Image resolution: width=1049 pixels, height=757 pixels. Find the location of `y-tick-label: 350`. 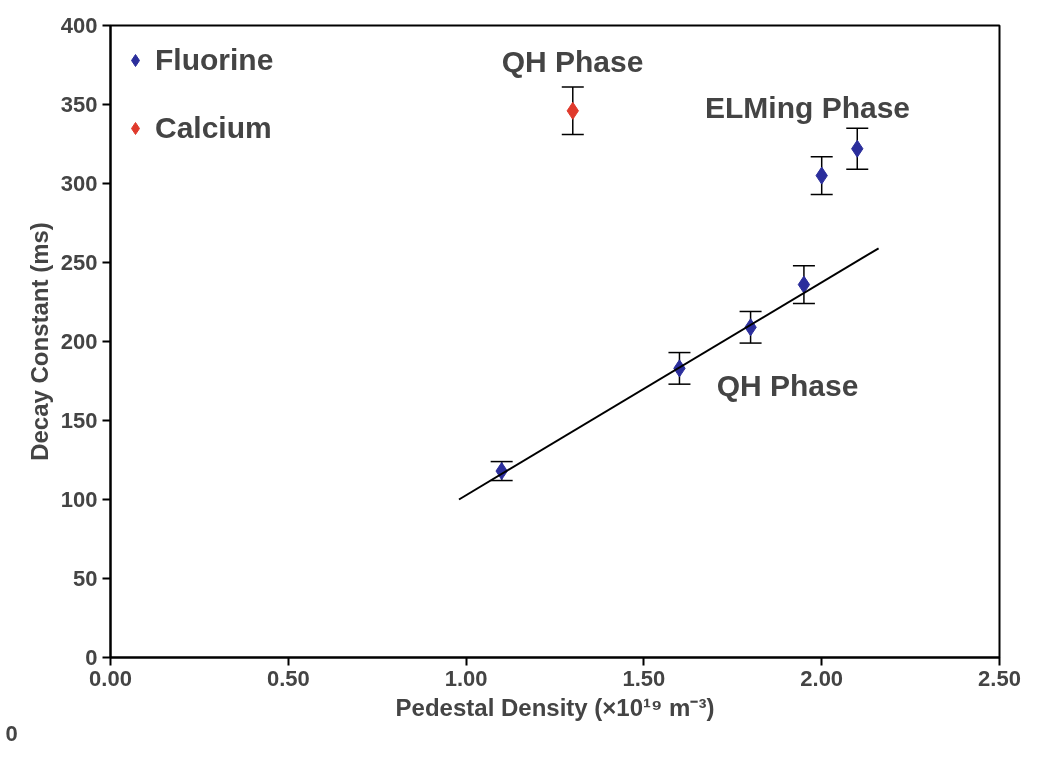

y-tick-label: 350 is located at coordinates (79, 104).